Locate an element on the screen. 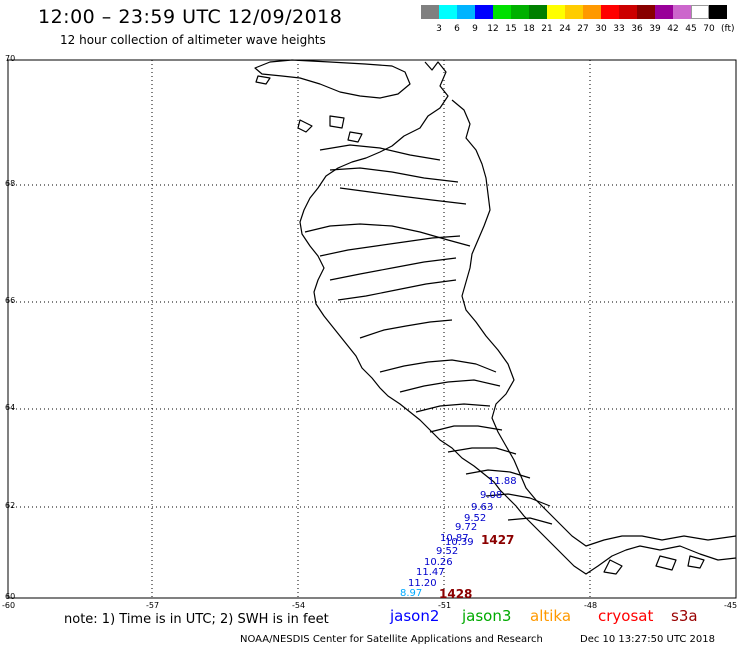  wave-height-reading: 9.63 is located at coordinates (482, 507).